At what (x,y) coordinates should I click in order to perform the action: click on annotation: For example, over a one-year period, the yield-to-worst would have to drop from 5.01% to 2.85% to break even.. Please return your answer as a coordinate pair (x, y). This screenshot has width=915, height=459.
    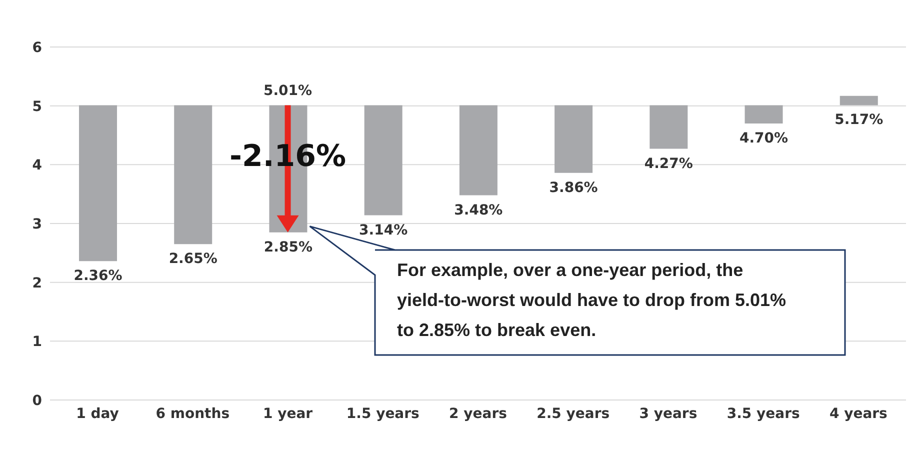
    Looking at the image, I should click on (592, 300).